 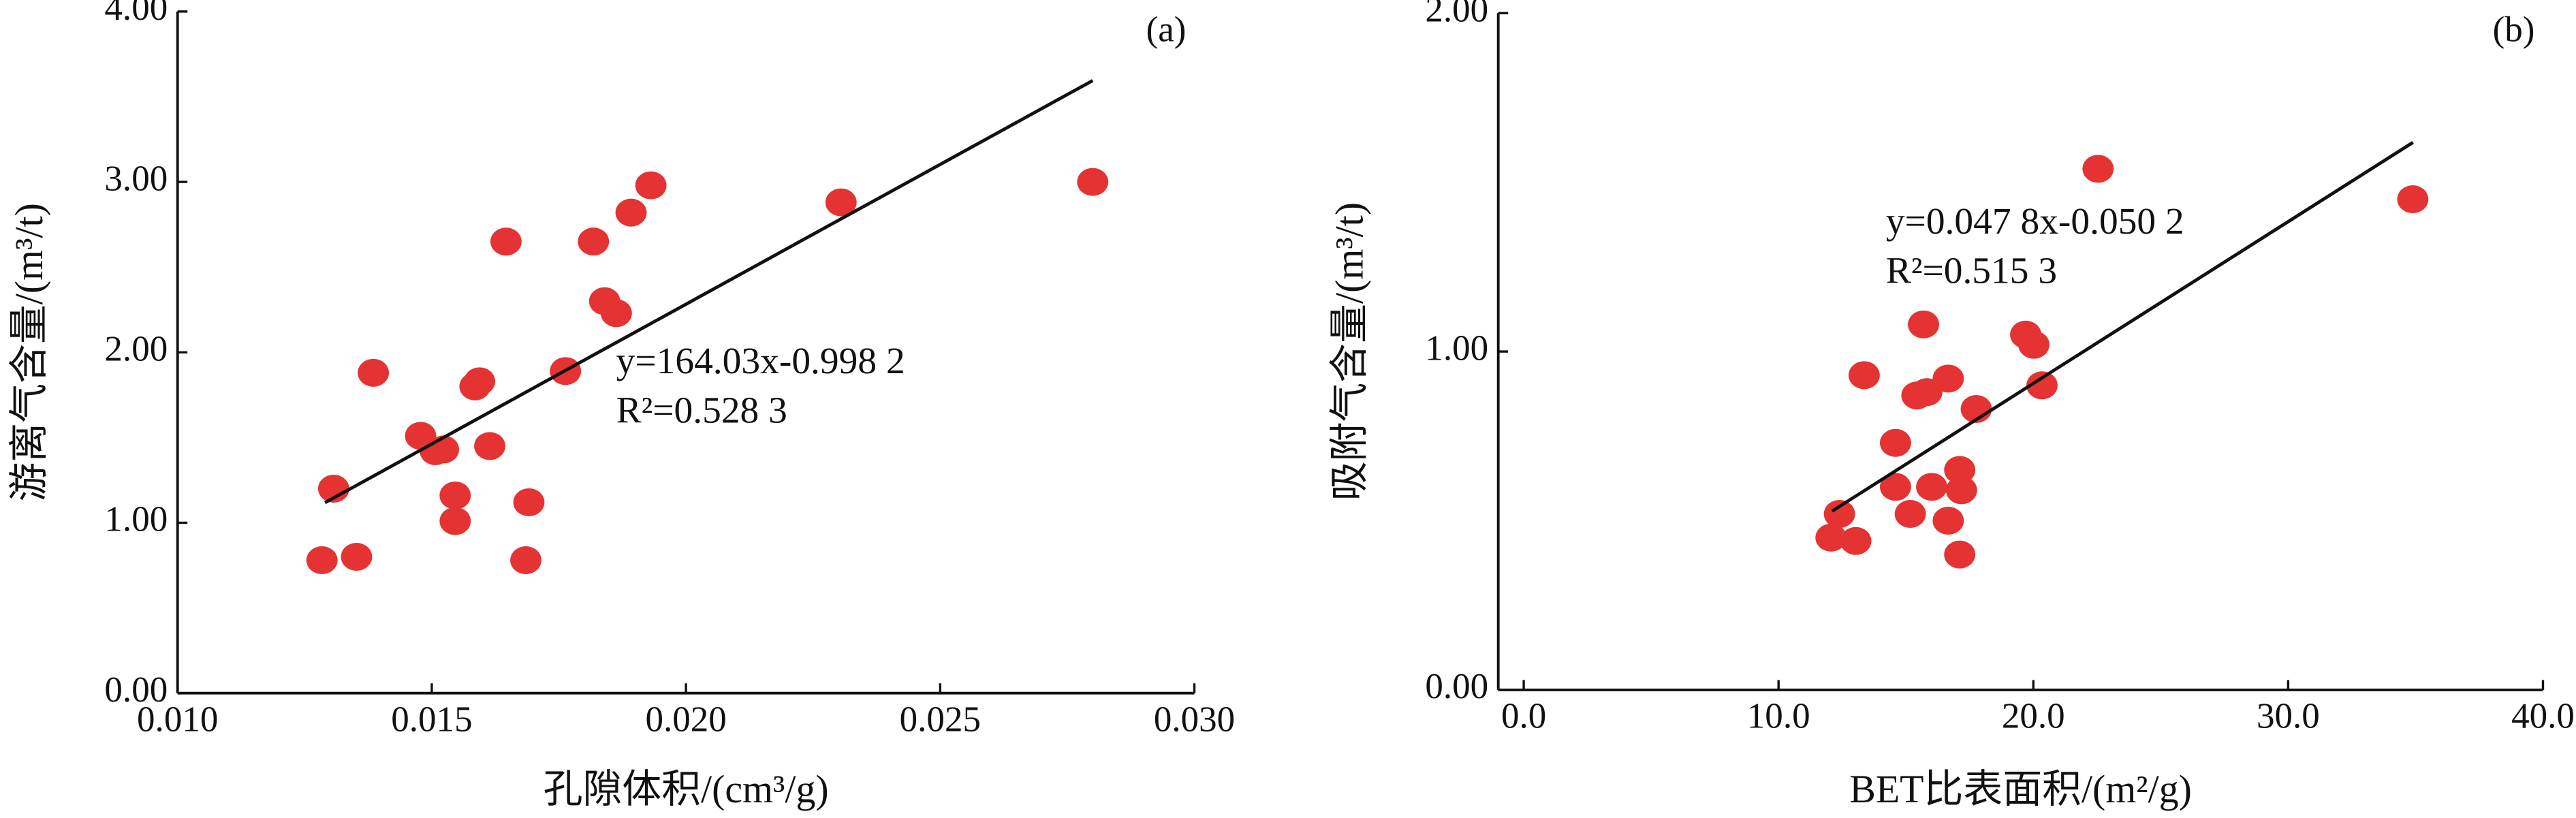 What do you see at coordinates (29, 352) in the screenshot?
I see `y-axis-label: 游离气含量/(m³/t)` at bounding box center [29, 352].